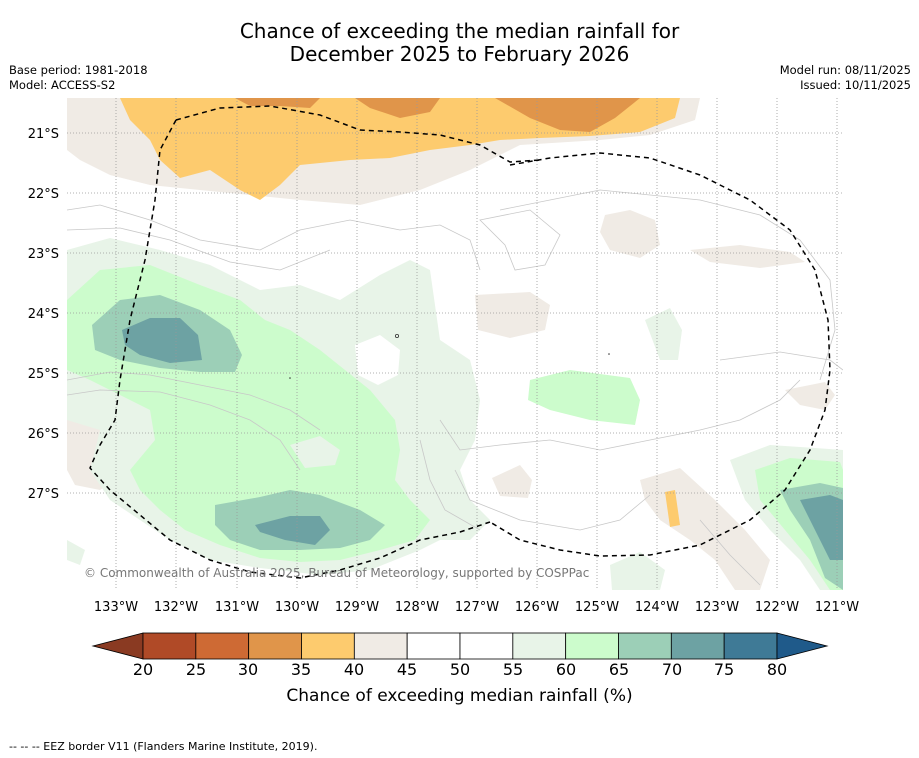 This screenshot has width=919, height=758. I want to click on contour-55-60-small1, so click(663, 334).